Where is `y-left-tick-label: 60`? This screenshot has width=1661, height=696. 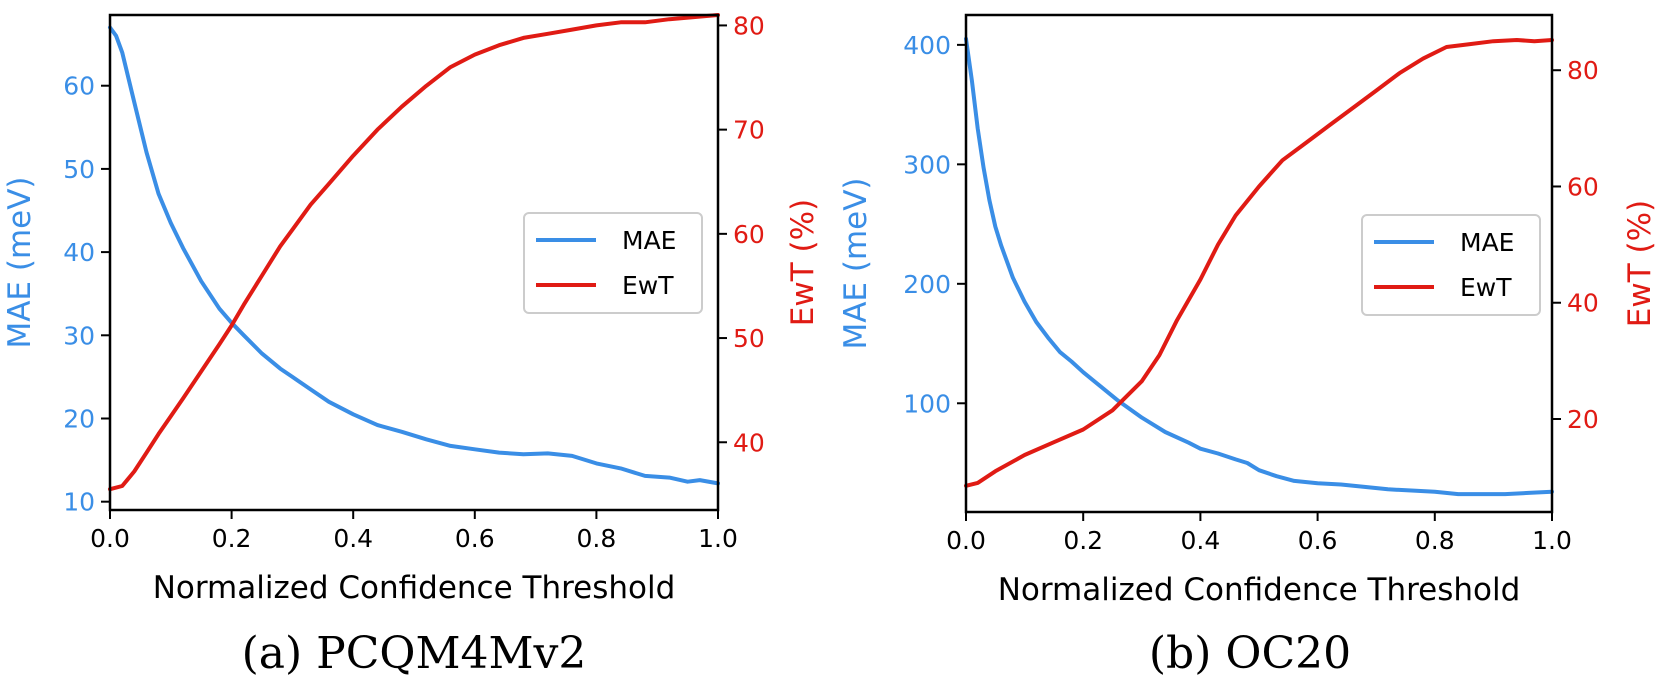
y-left-tick-label: 60 is located at coordinates (79, 86).